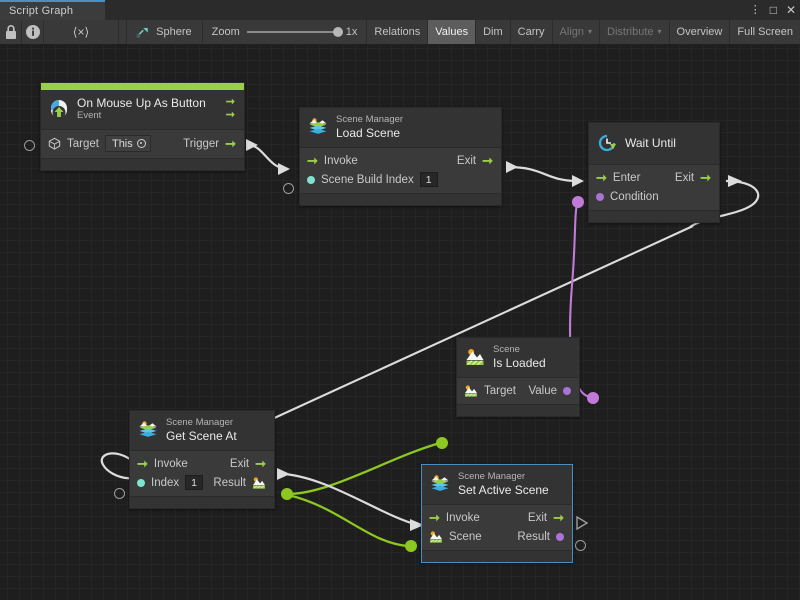 The image size is (800, 600). What do you see at coordinates (549, 391) in the screenshot?
I see `port-value: Value` at bounding box center [549, 391].